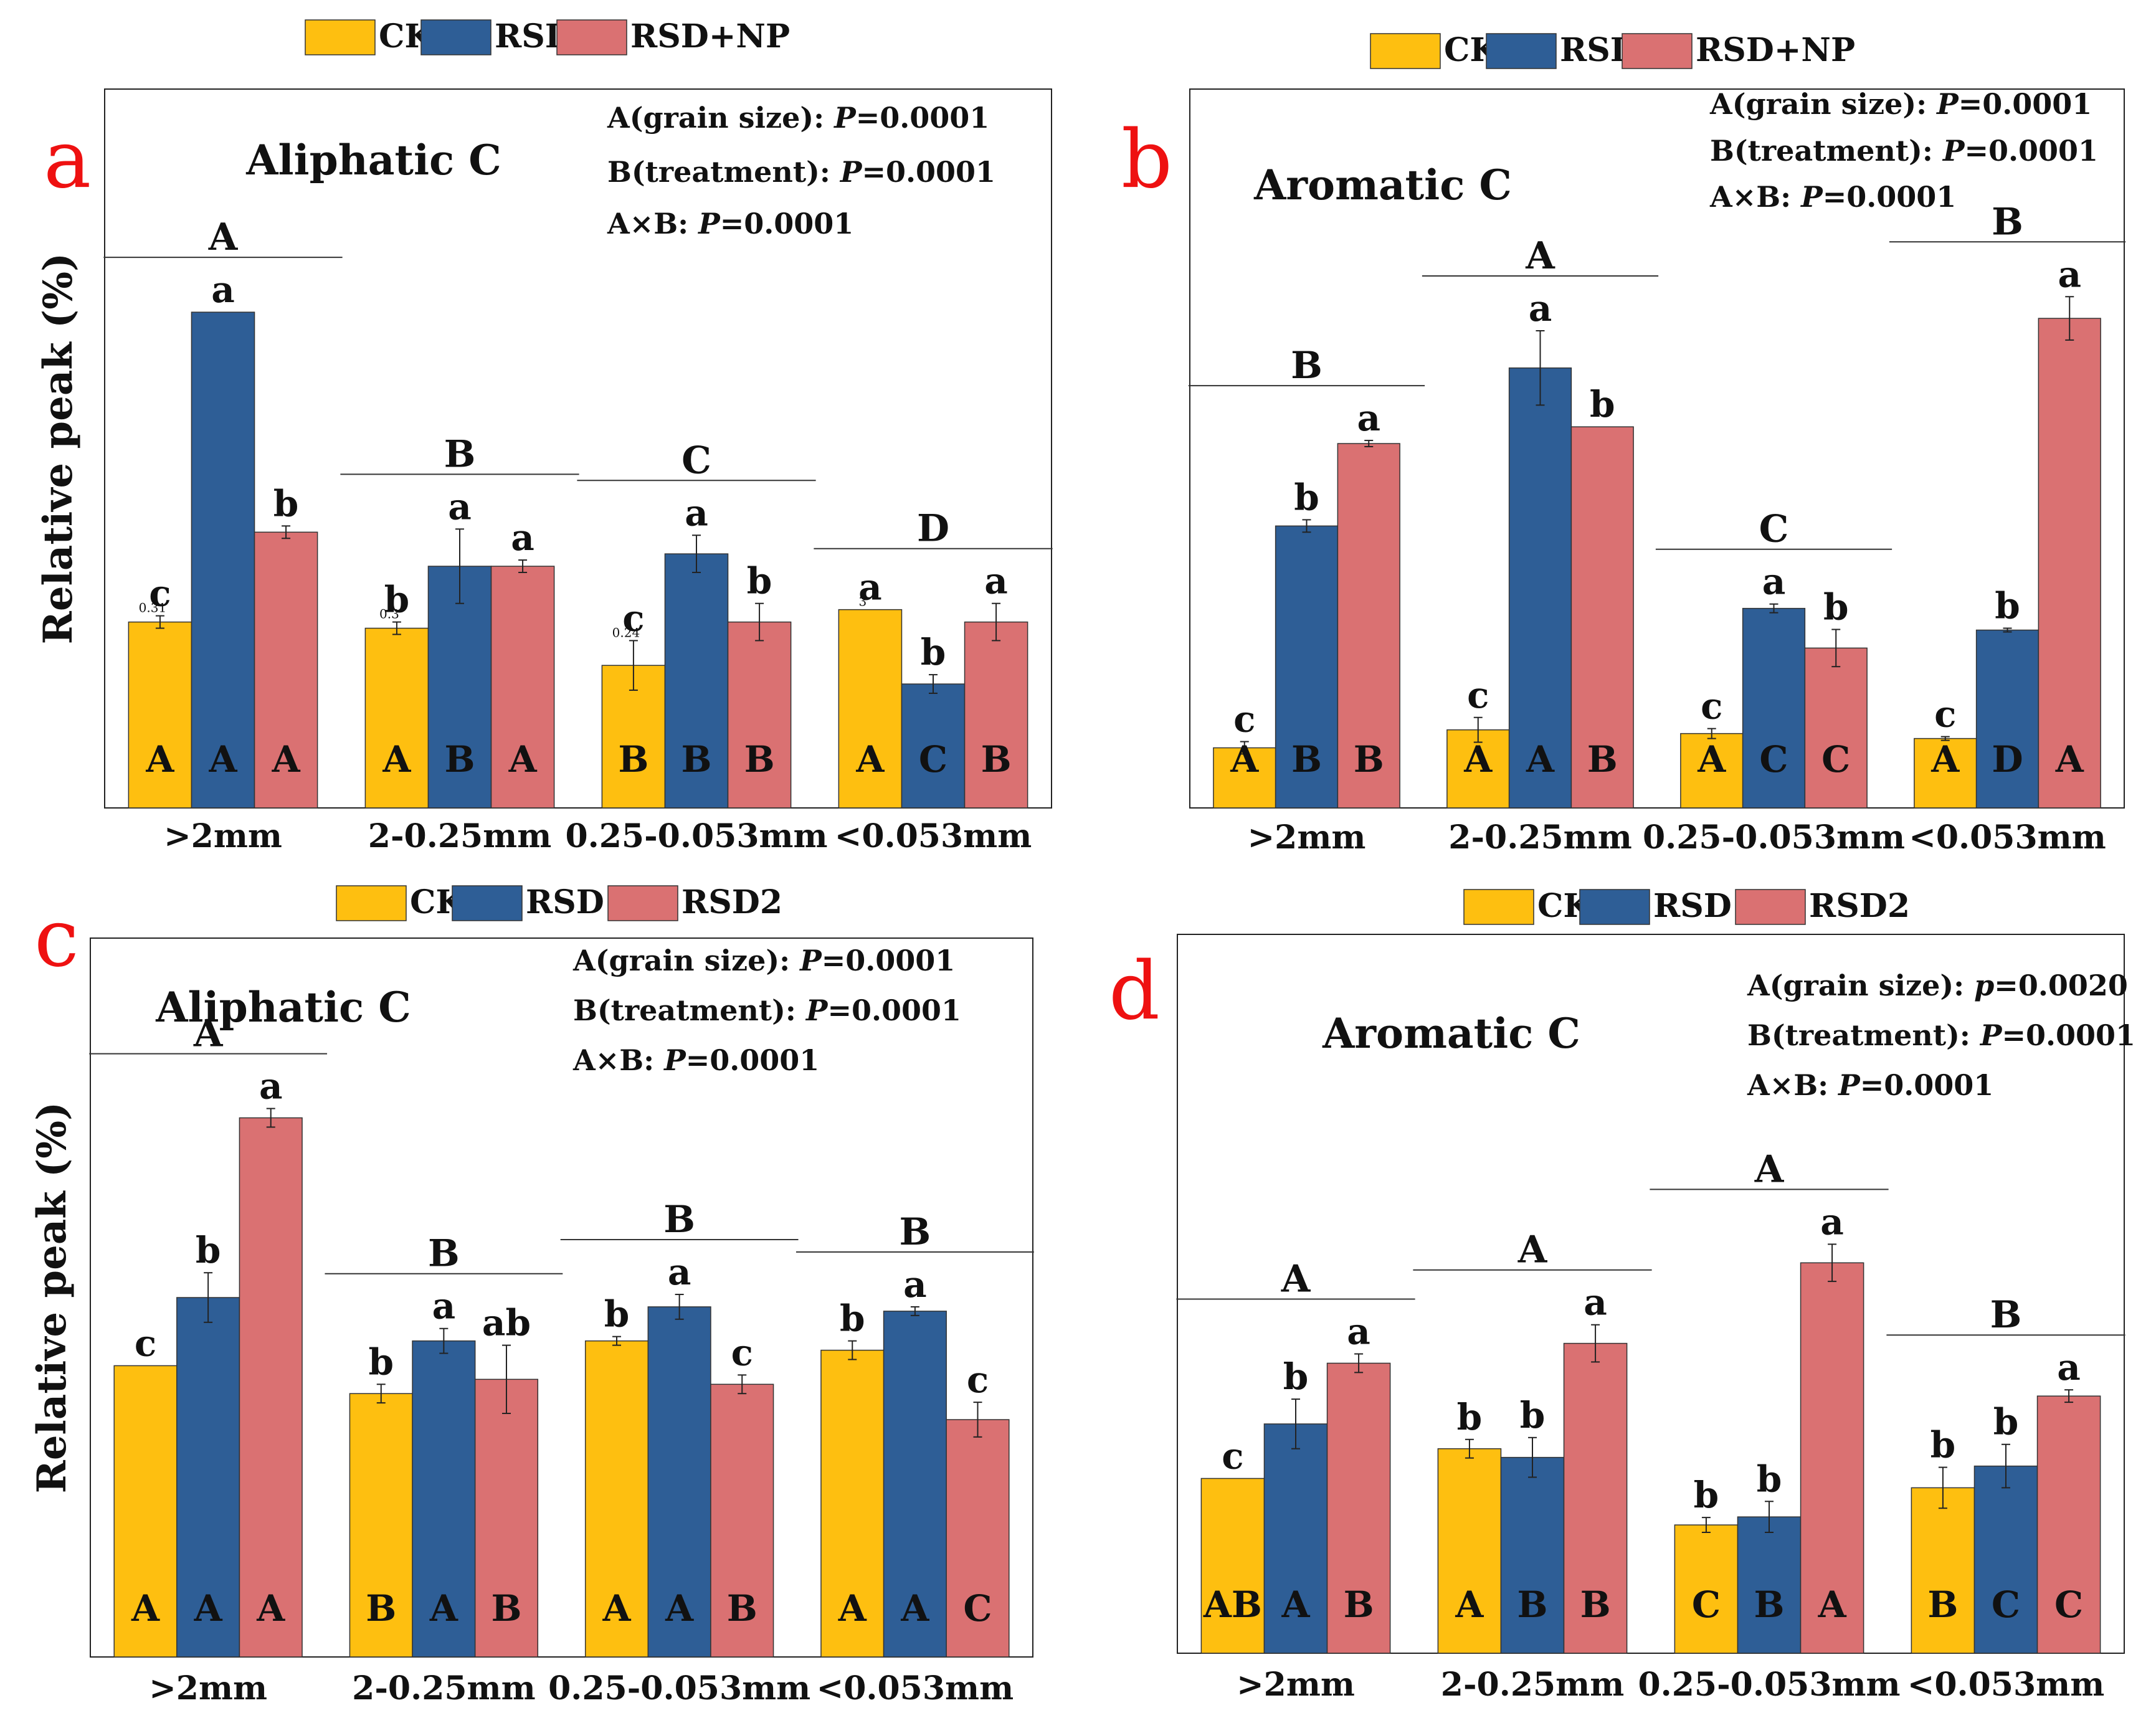 The width and height of the screenshot is (2156, 1718). Describe the element at coordinates (1307, 838) in the screenshot. I see `x-tick-label: >2mm` at that location.